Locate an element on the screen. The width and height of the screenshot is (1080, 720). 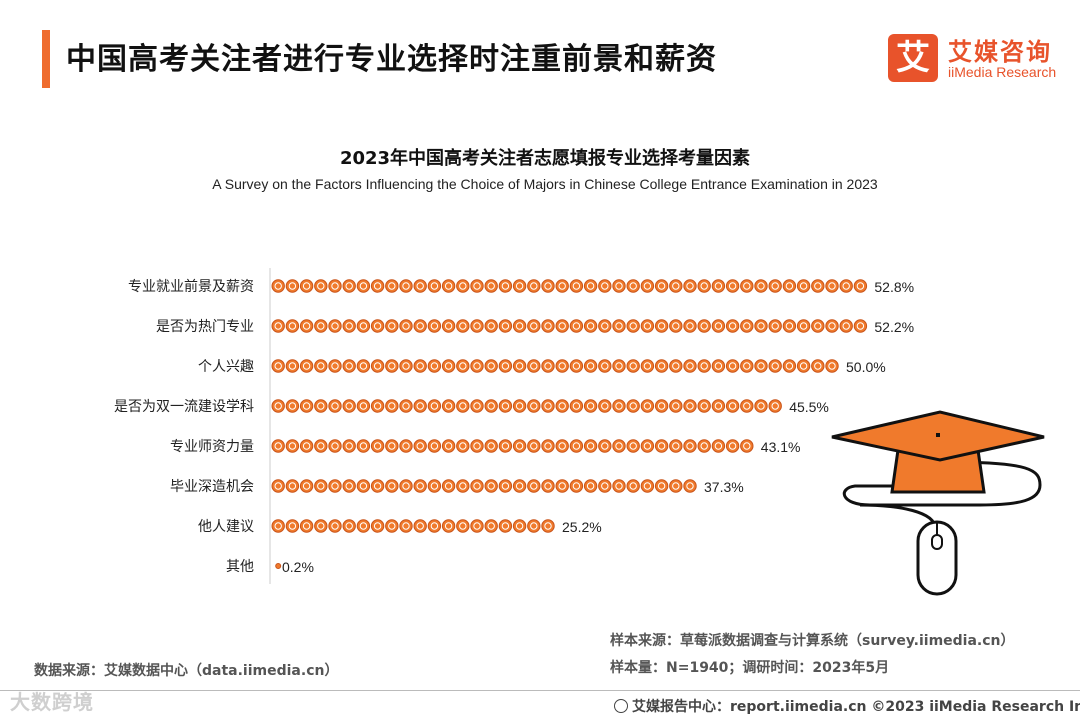
footer-divider is located at coordinates (540, 690).